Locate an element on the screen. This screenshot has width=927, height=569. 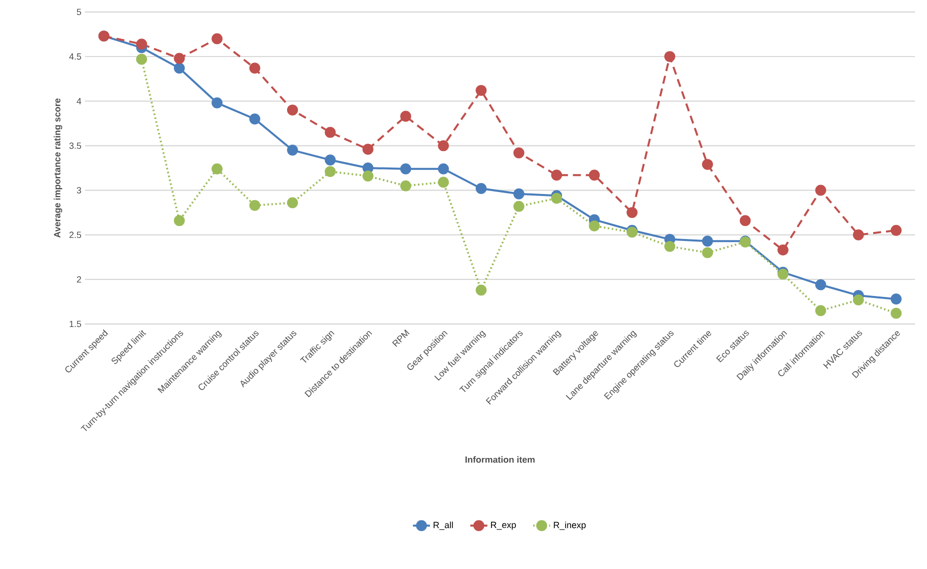
y-tick-label: 4.5 is located at coordinates (75, 56).